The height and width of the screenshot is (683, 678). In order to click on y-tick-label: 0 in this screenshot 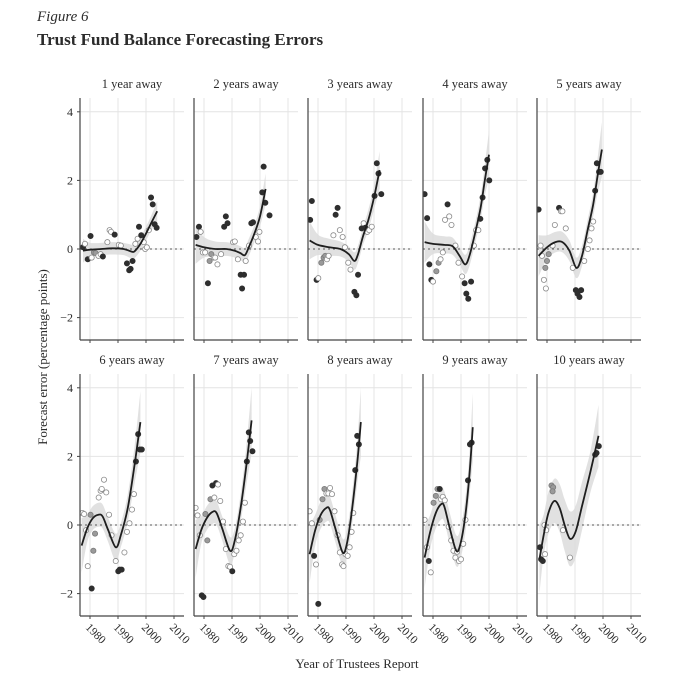, I will do `click(70, 525)`.